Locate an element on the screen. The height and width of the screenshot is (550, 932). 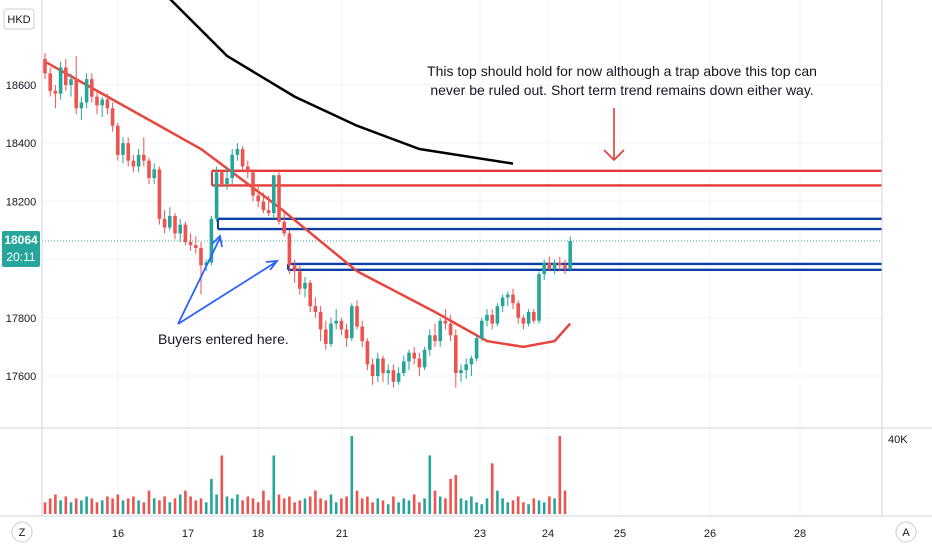
timezone-button-label: Z is located at coordinates (22, 533).